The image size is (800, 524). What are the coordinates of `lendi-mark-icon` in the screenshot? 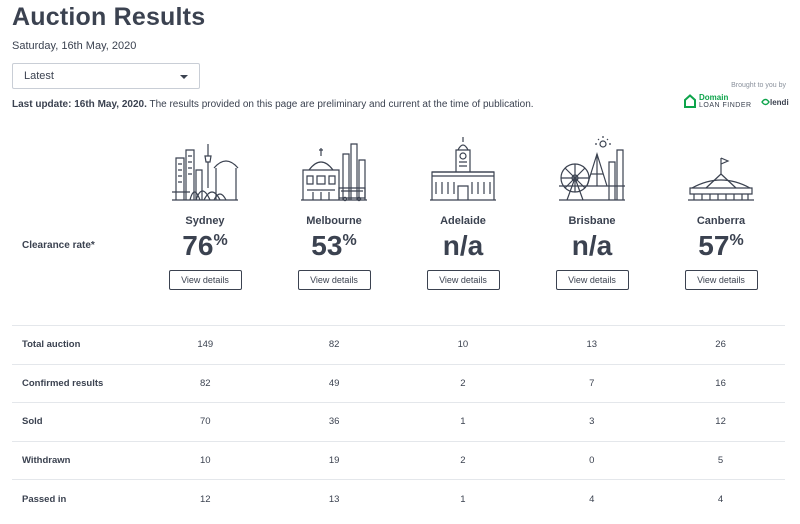 It's located at (765, 102).